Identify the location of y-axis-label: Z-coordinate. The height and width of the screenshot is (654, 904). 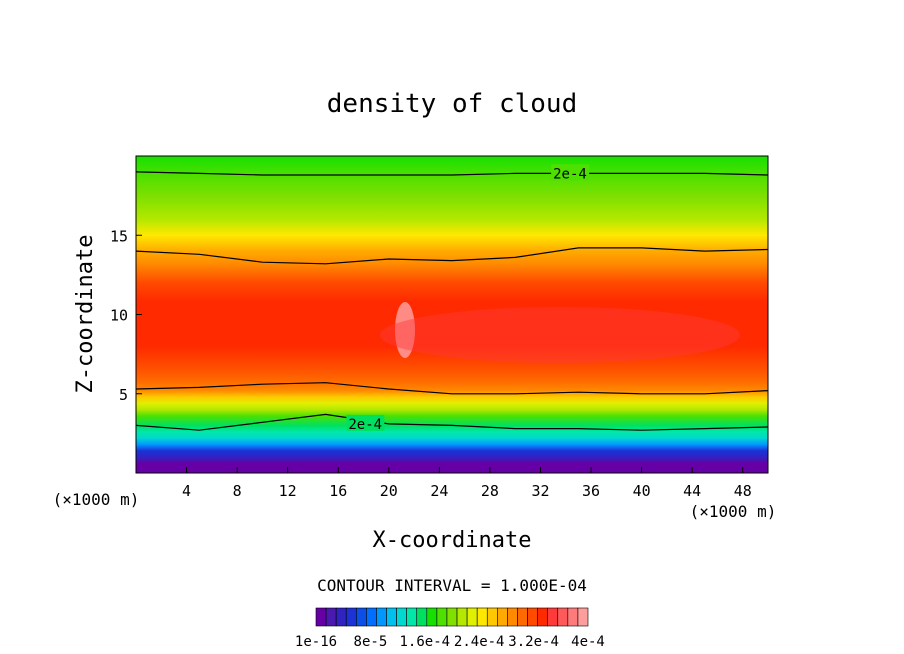
(85, 314).